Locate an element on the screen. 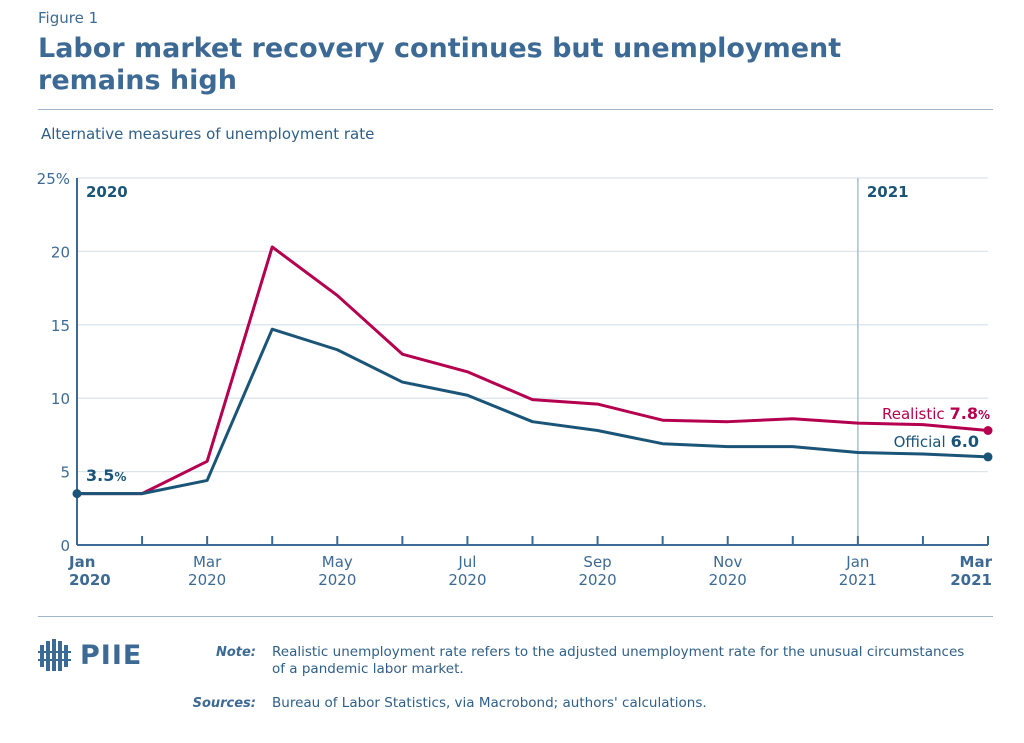  x-tick-month: May is located at coordinates (337, 562).